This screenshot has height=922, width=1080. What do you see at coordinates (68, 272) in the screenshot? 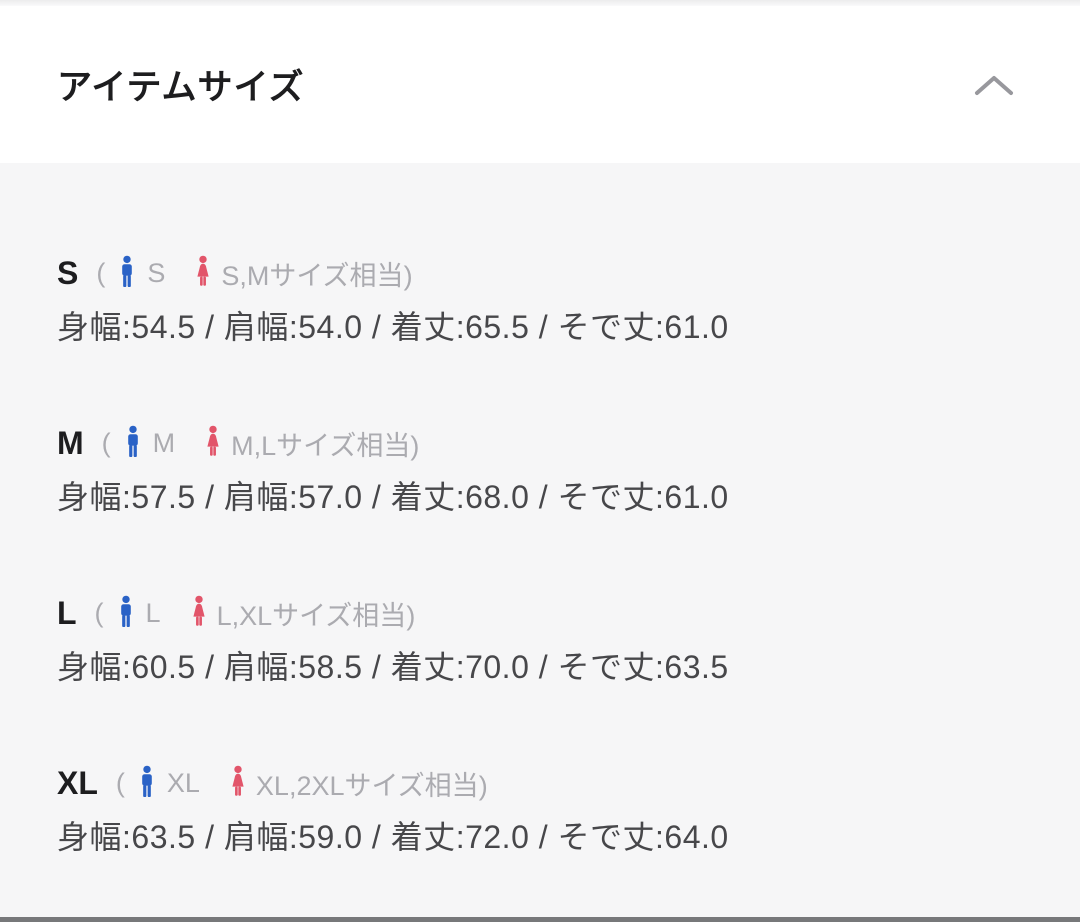
I see `size-letter: S` at bounding box center [68, 272].